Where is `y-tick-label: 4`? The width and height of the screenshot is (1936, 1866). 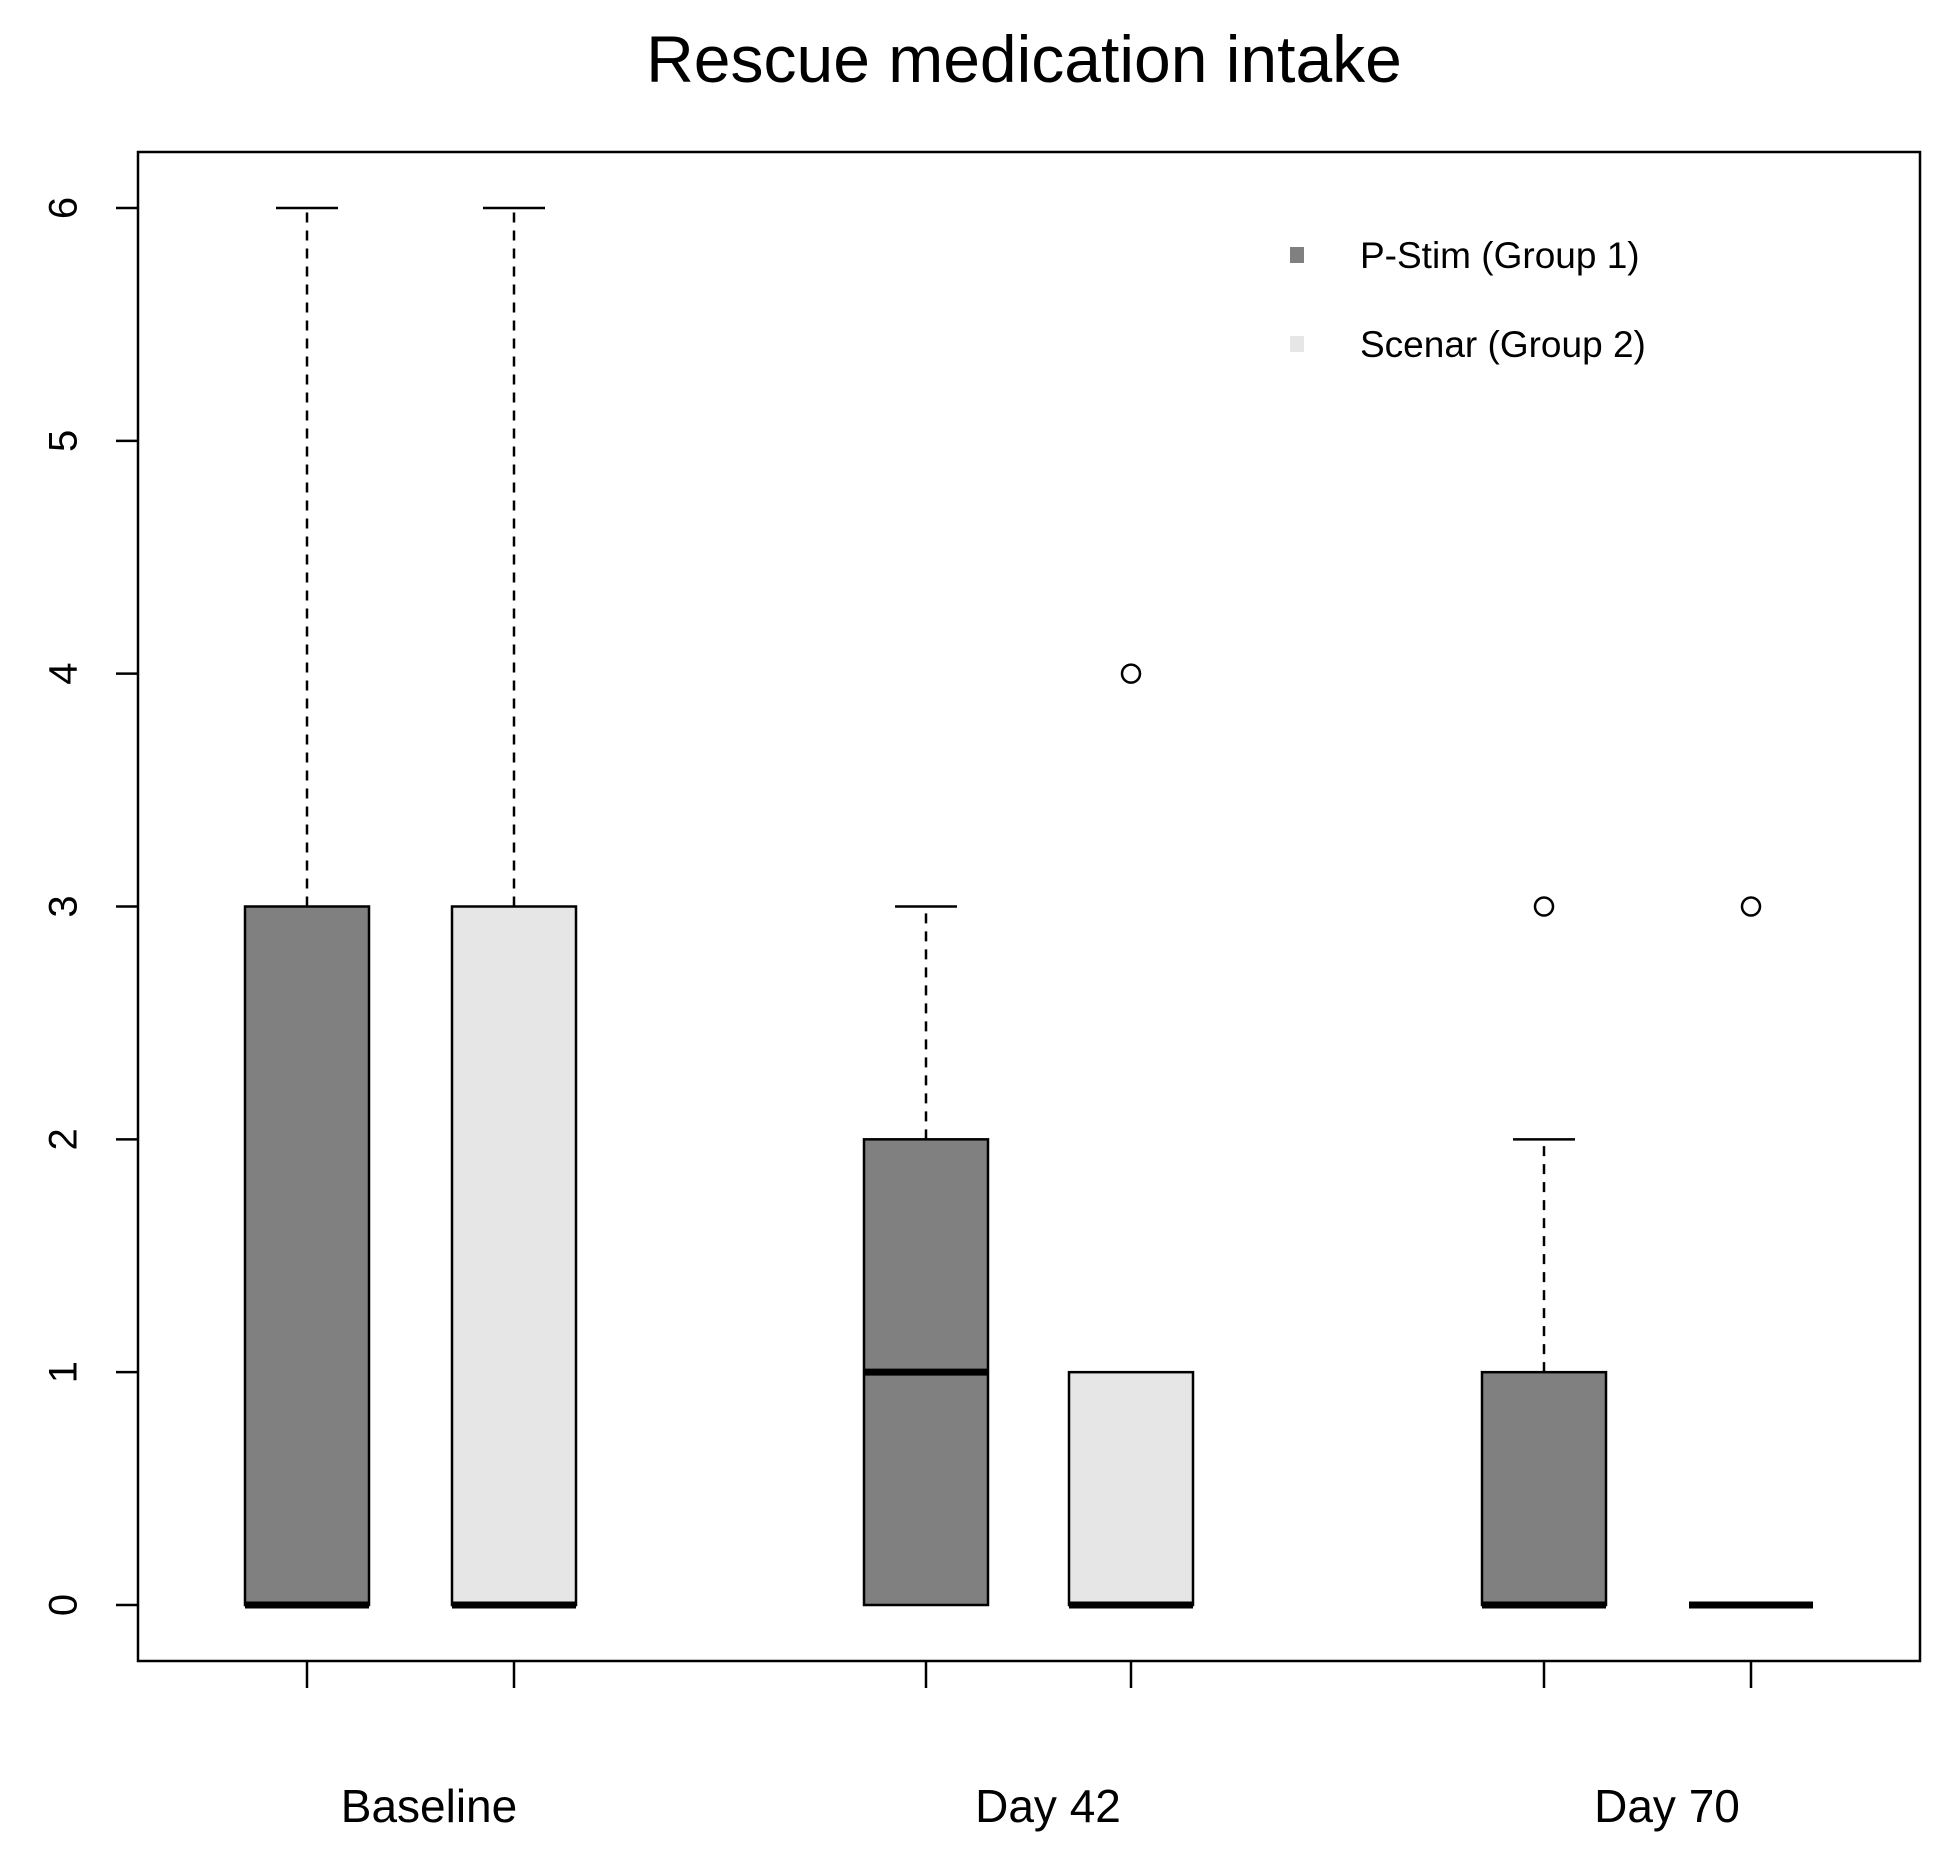 y-tick-label: 4 is located at coordinates (64, 674).